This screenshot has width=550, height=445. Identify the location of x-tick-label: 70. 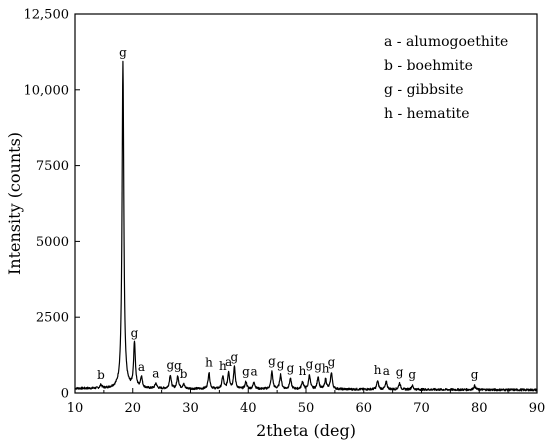
(421, 408).